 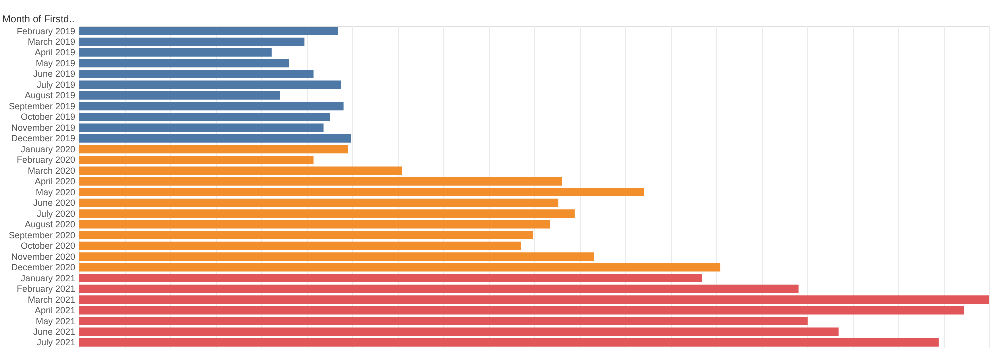 I want to click on y-tick-label: July 2021, so click(x=56, y=343).